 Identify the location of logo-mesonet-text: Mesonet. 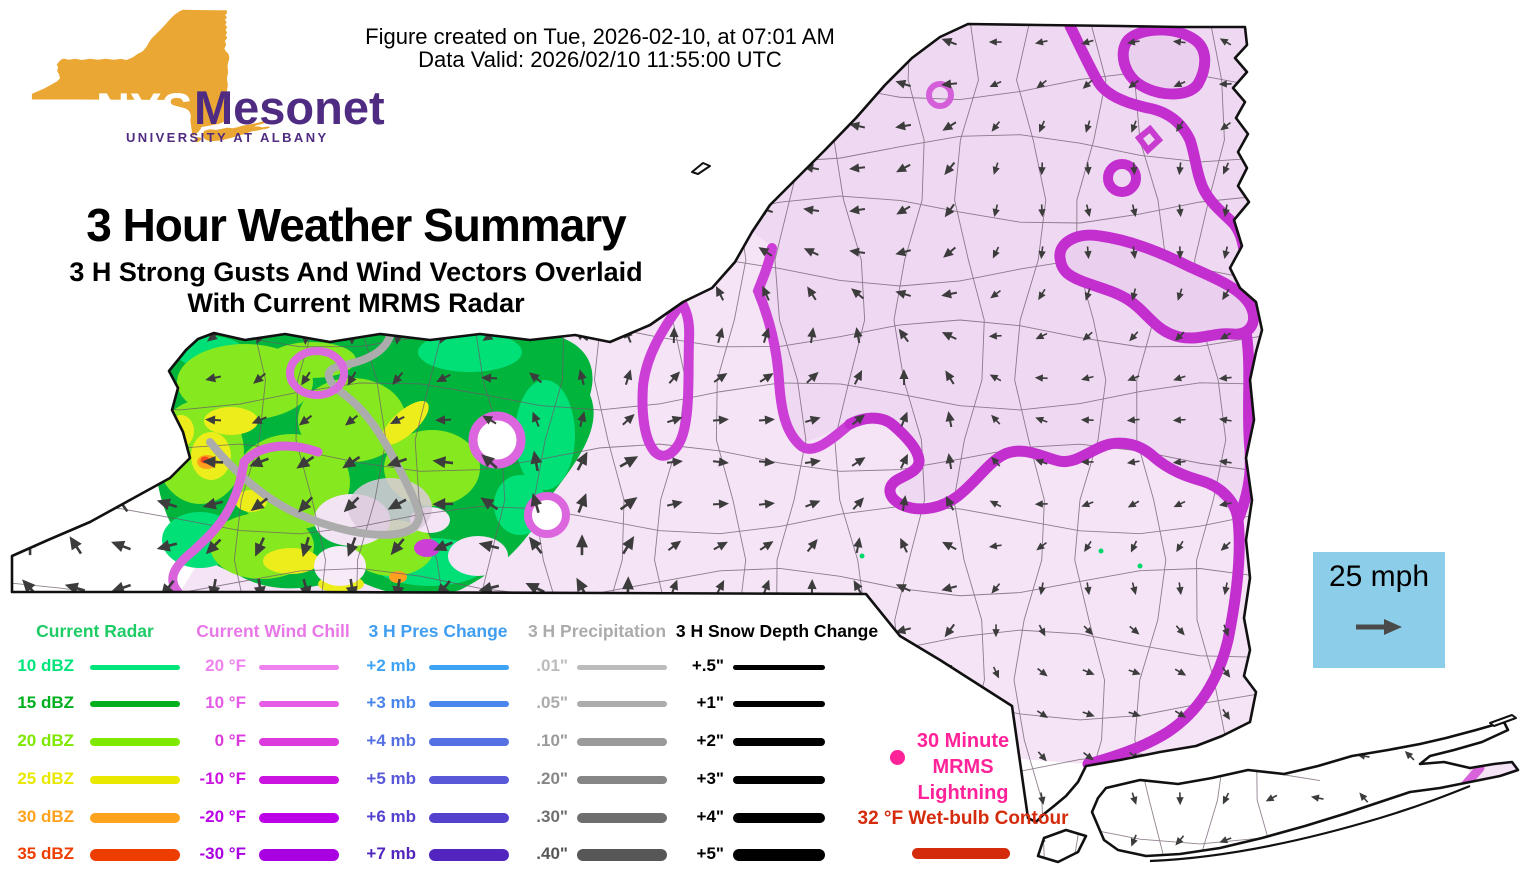
(289, 107).